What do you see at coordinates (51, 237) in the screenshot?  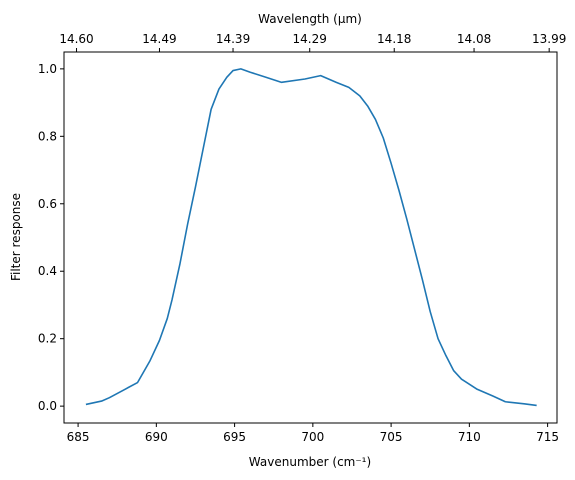 I see `y-axis: 0.0 0.2 0.4 0.6 0.8 1.0` at bounding box center [51, 237].